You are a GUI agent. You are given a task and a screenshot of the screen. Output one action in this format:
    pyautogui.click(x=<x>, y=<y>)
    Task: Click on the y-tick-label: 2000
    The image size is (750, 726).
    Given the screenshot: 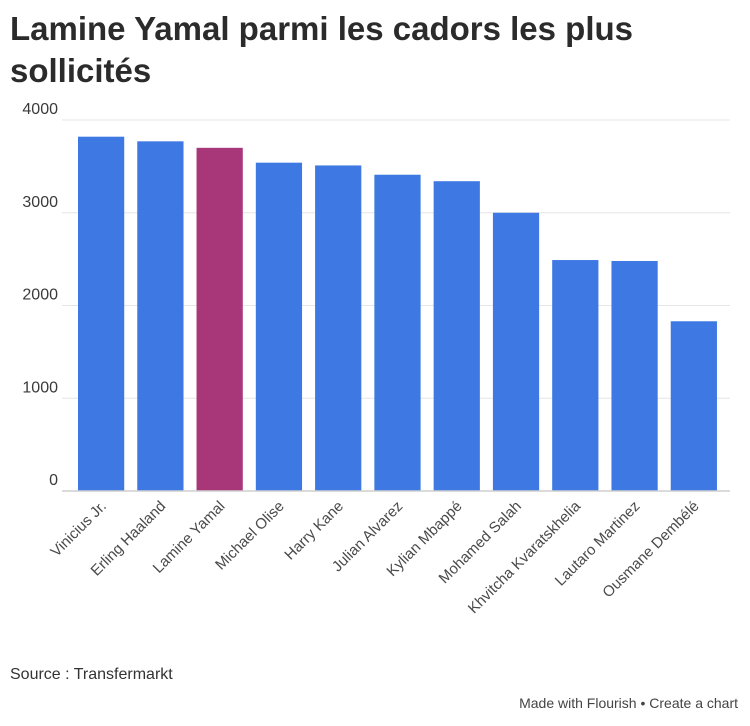 What is the action you would take?
    pyautogui.click(x=40, y=295)
    